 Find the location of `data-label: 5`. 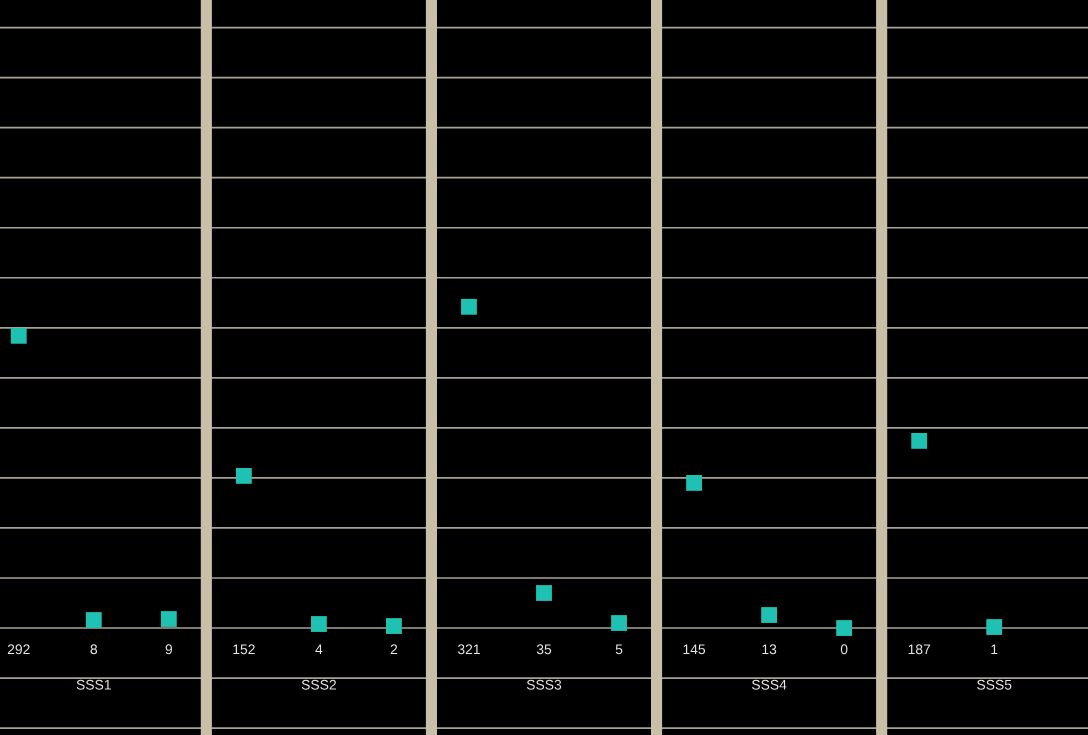

data-label: 5 is located at coordinates (619, 649).